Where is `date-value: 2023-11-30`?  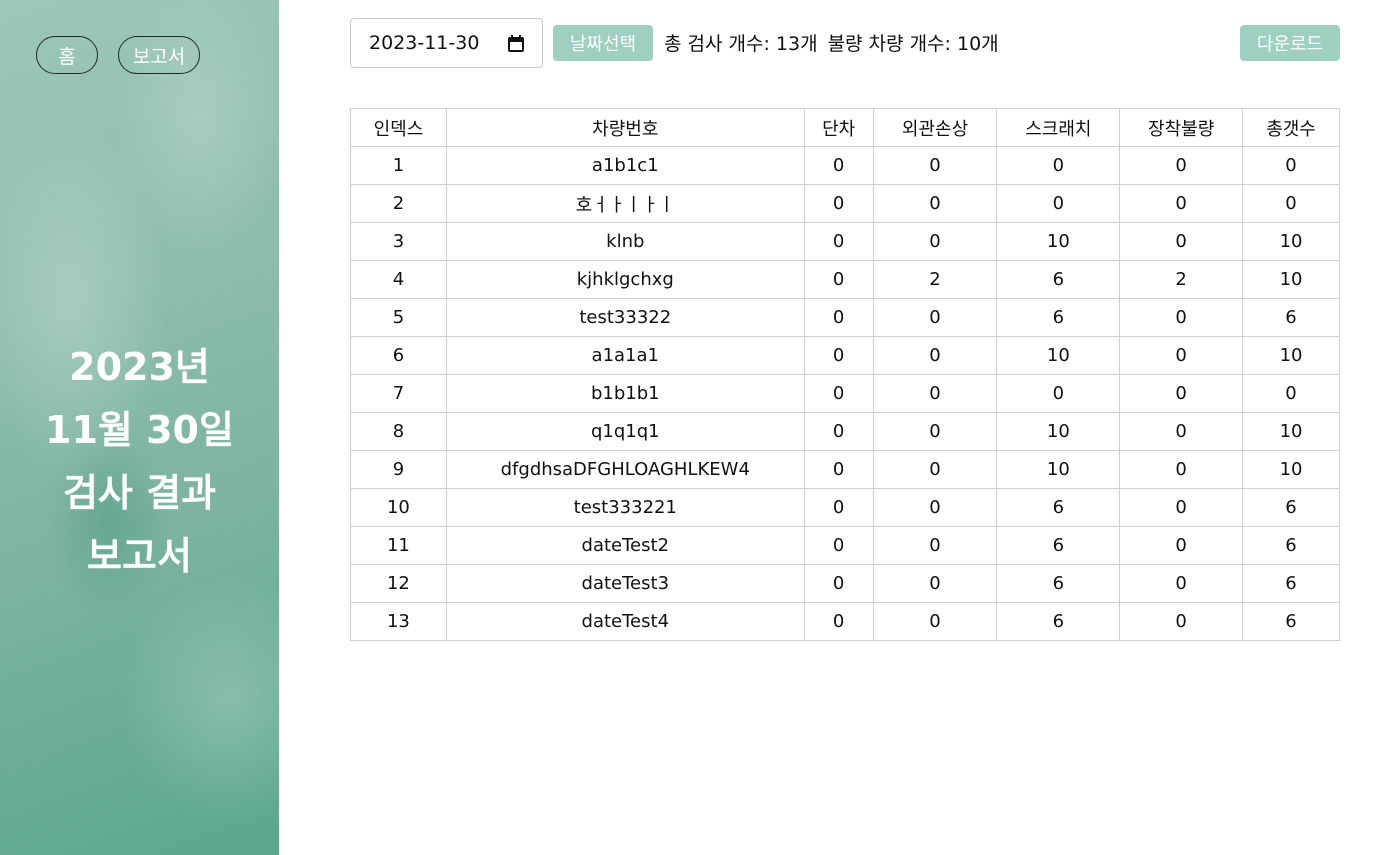
date-value: 2023-11-30 is located at coordinates (424, 43).